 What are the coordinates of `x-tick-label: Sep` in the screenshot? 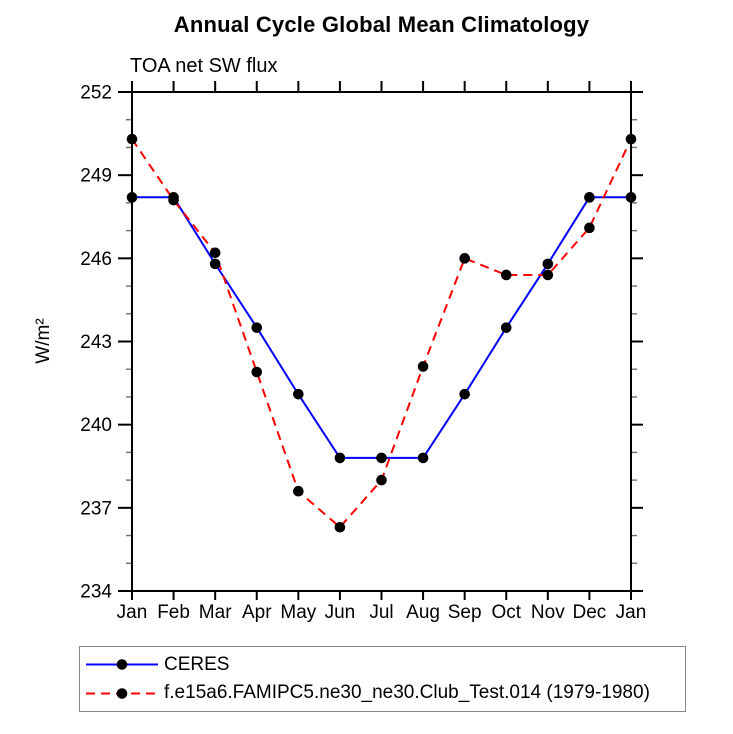 It's located at (465, 612).